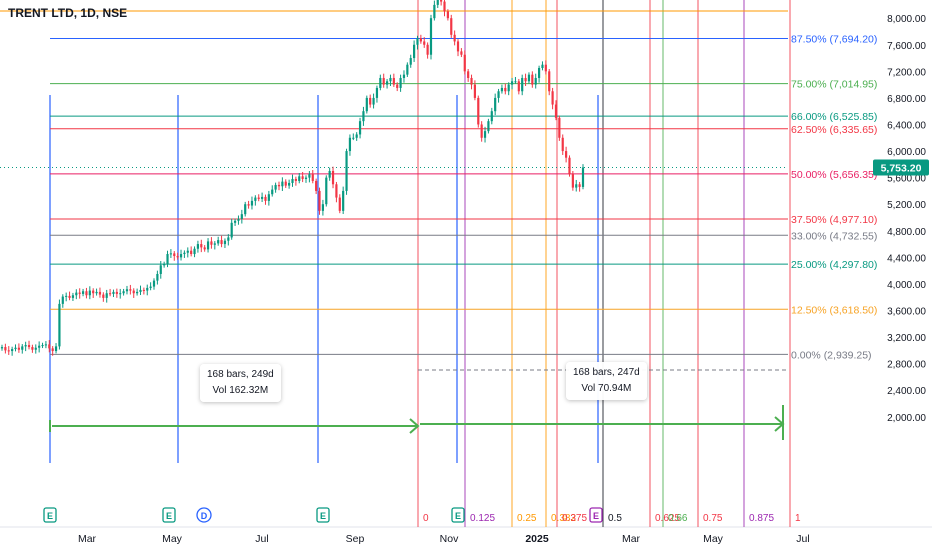 The image size is (932, 550). What do you see at coordinates (834, 310) in the screenshot?
I see `fib-level-label-1: 12.50% (3,618.50)` at bounding box center [834, 310].